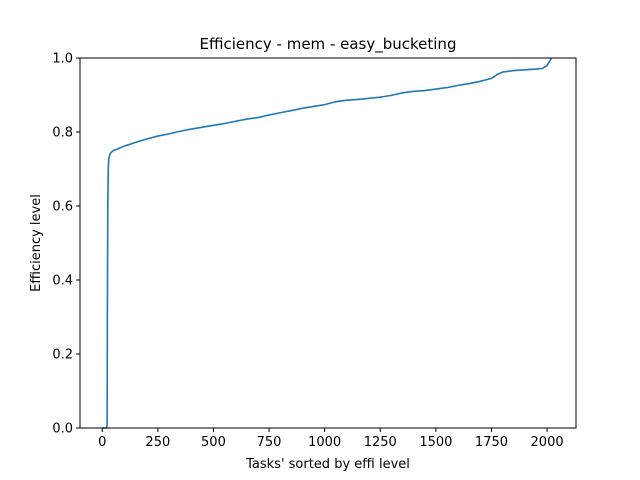 Image resolution: width=640 pixels, height=480 pixels. Describe the element at coordinates (324, 442) in the screenshot. I see `x-tick-label: 1000` at that location.